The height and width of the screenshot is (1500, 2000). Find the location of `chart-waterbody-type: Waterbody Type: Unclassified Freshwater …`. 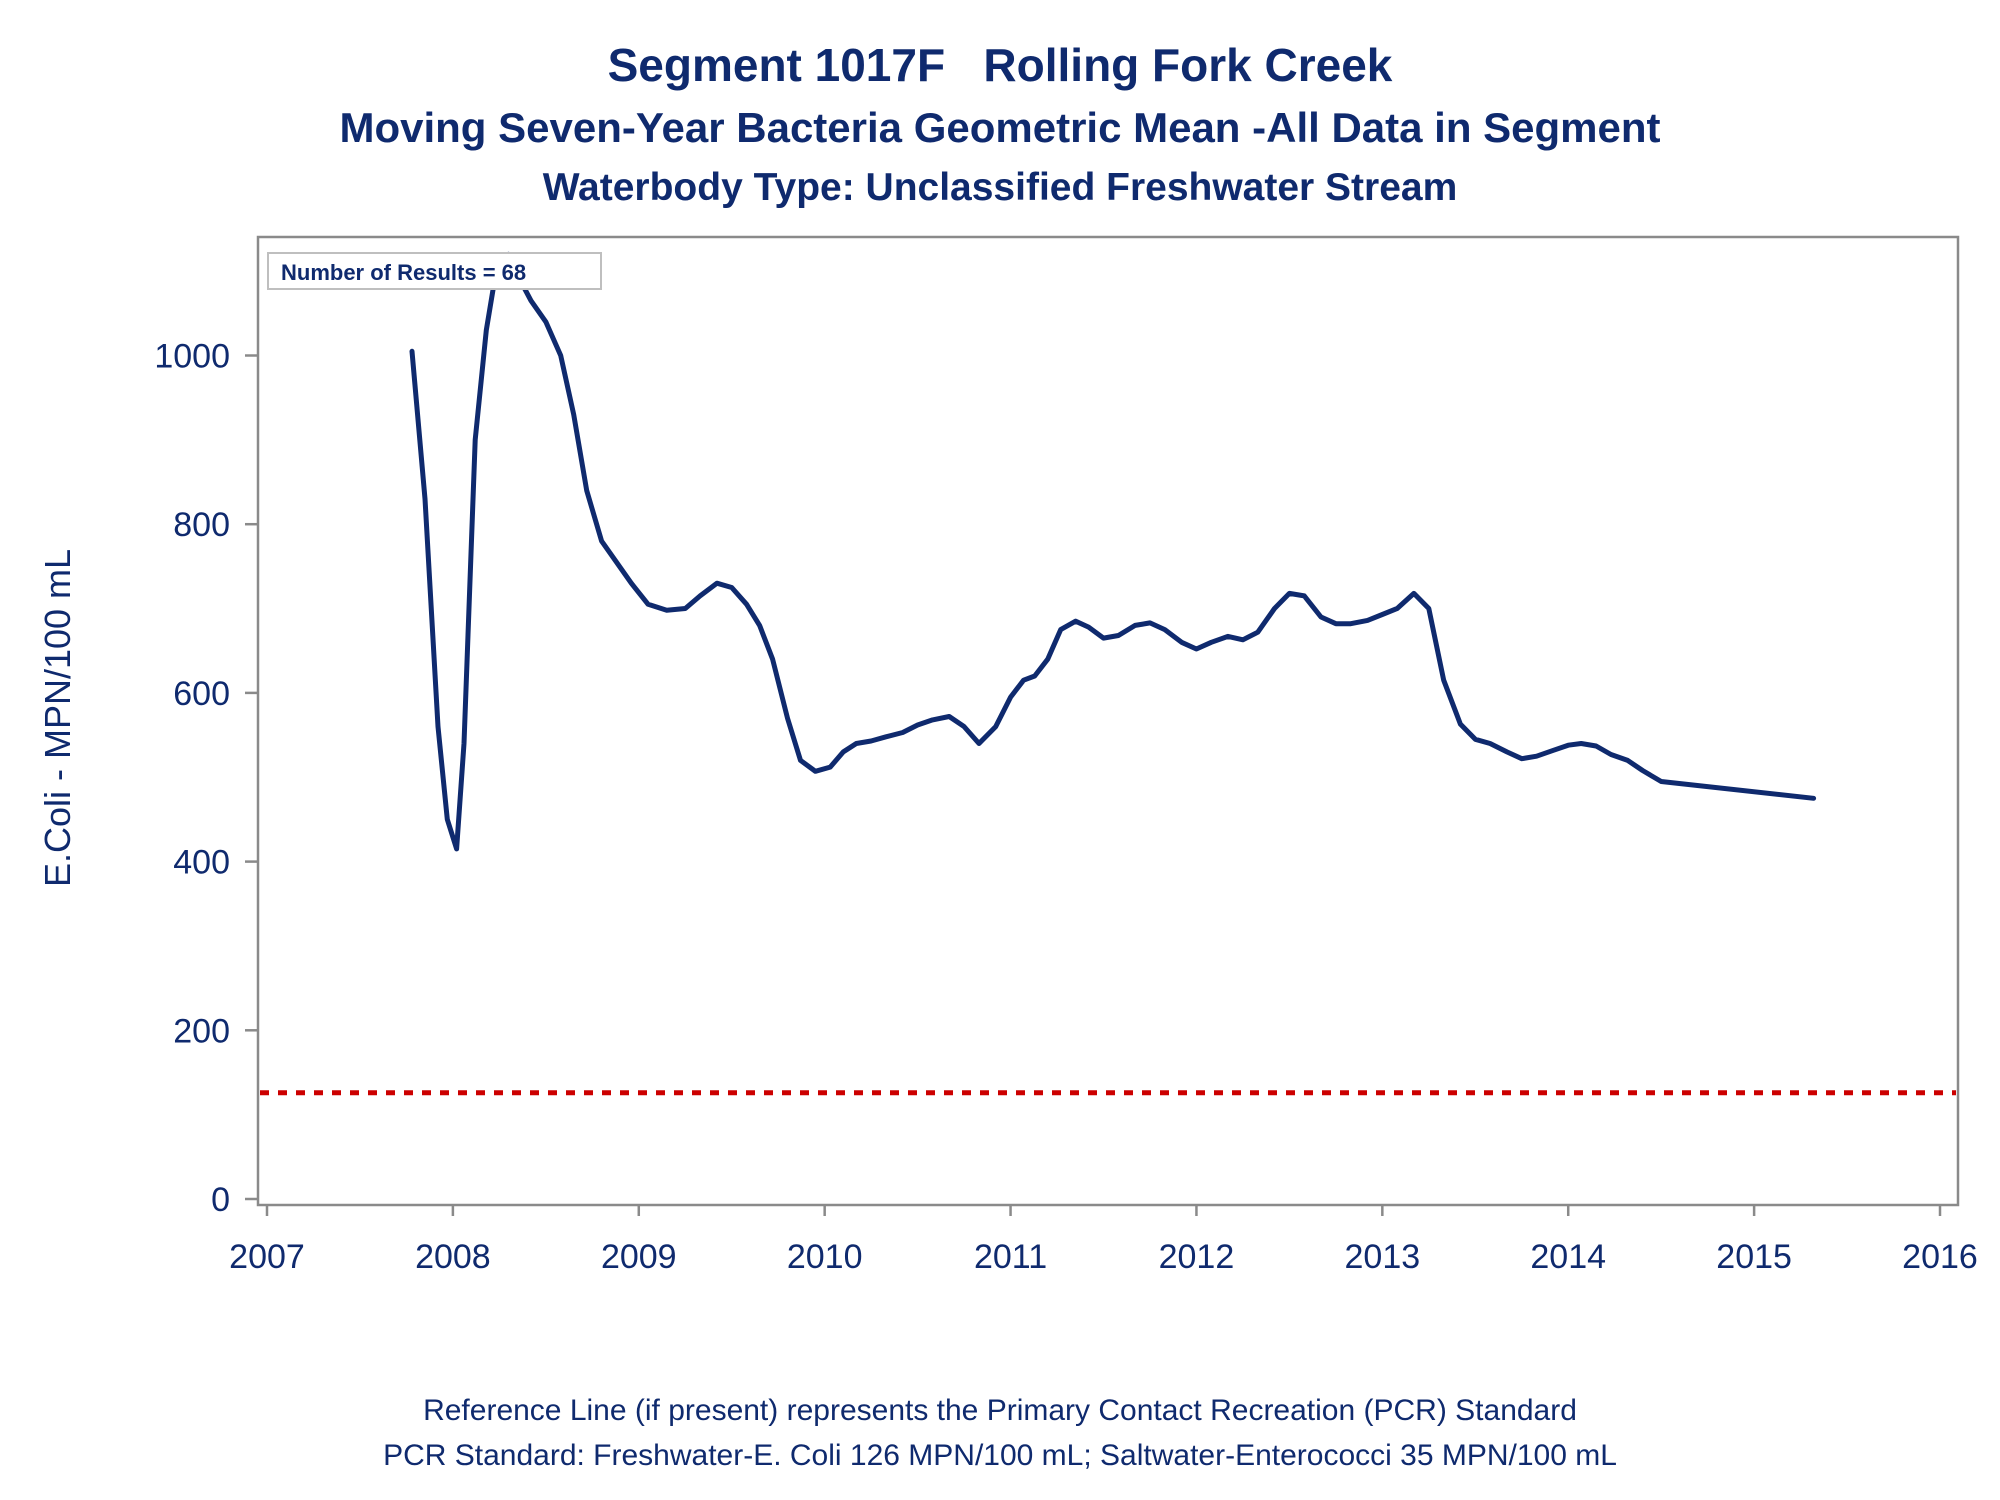

chart-waterbody-type: Waterbody Type: Unclassified Freshwater … is located at coordinates (1000, 187).